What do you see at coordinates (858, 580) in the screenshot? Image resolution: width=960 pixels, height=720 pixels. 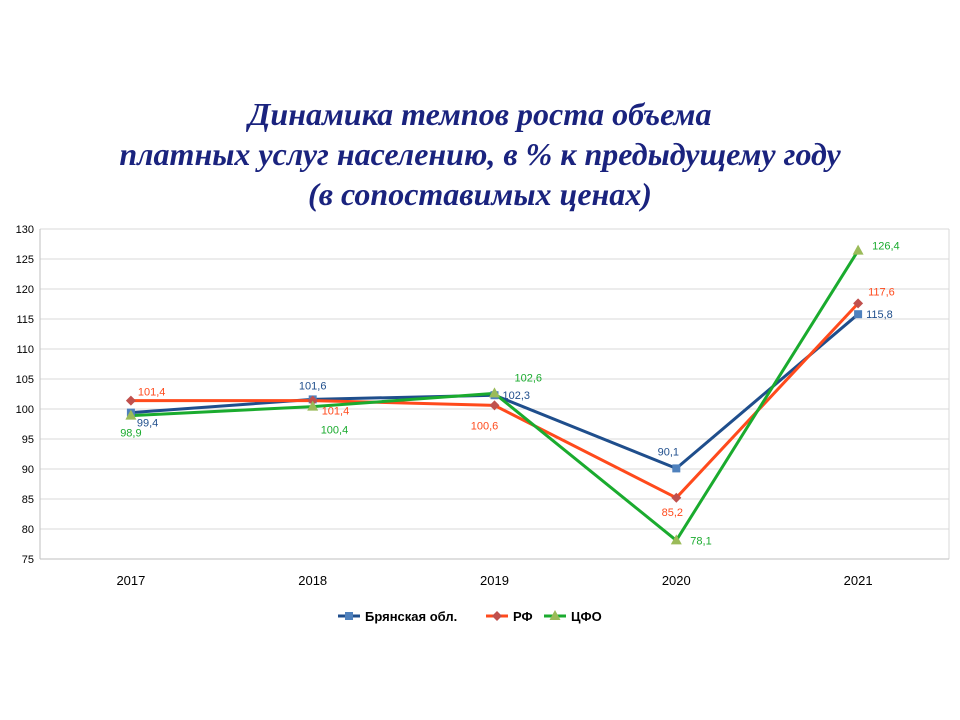 I see `x-tick-label: 2021` at bounding box center [858, 580].